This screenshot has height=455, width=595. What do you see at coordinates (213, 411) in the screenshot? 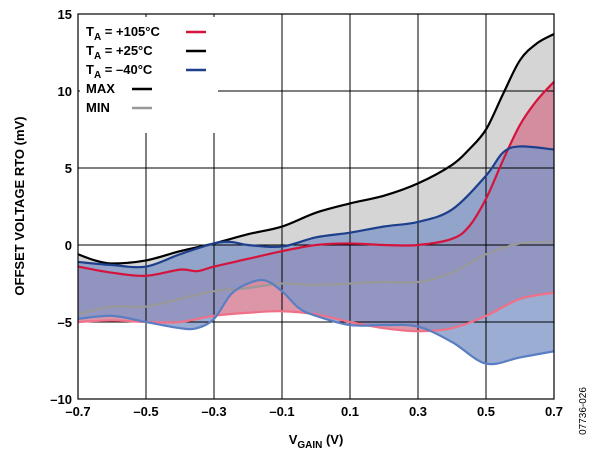
I see `x-tick-label-3: –0.3` at bounding box center [213, 411].